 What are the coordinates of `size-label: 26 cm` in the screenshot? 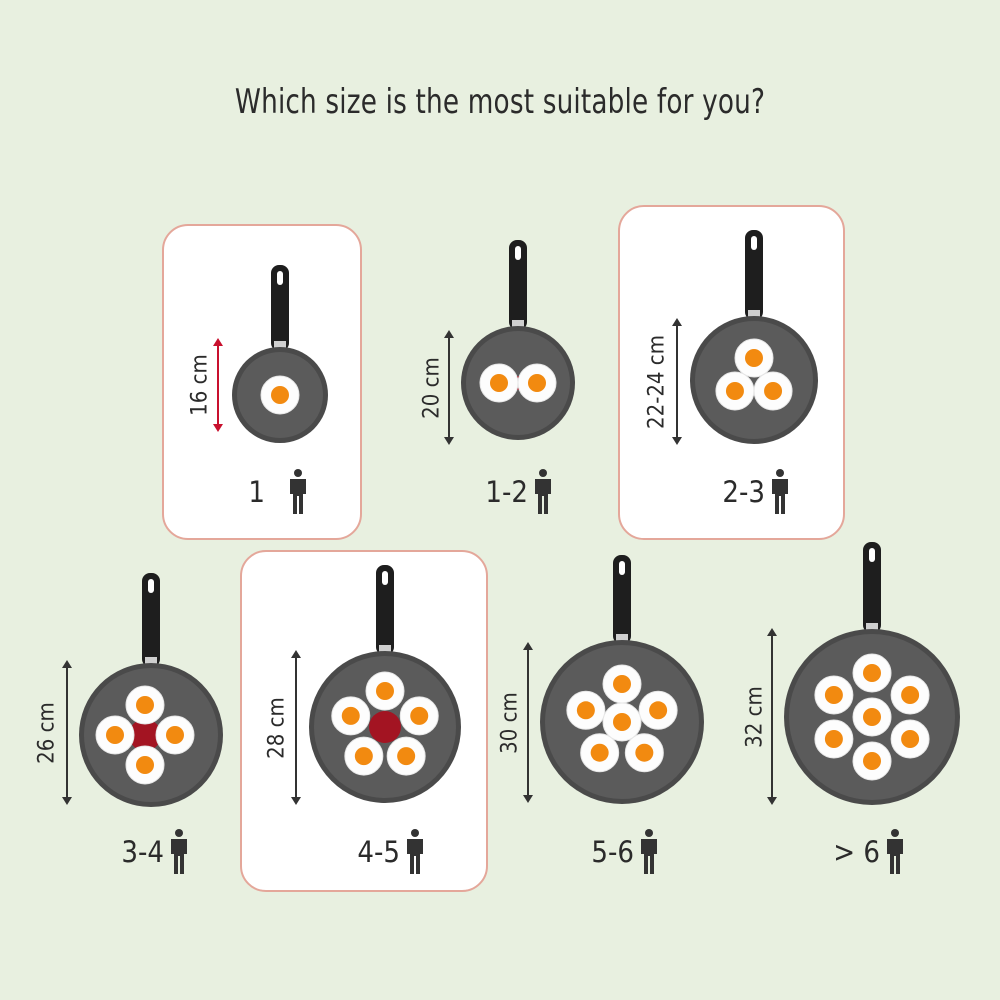 It's located at (47, 732).